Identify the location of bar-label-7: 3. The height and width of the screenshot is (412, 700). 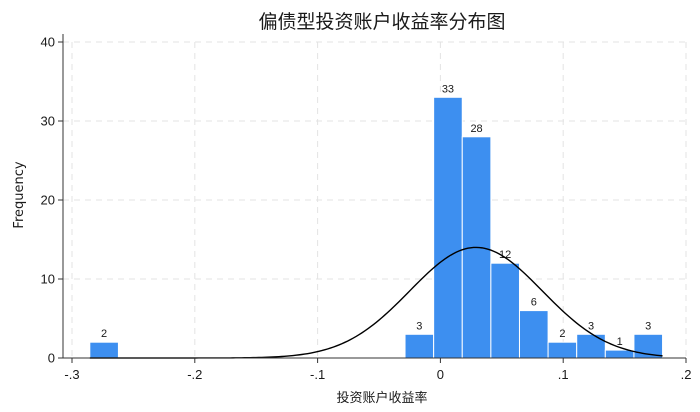
(591, 326).